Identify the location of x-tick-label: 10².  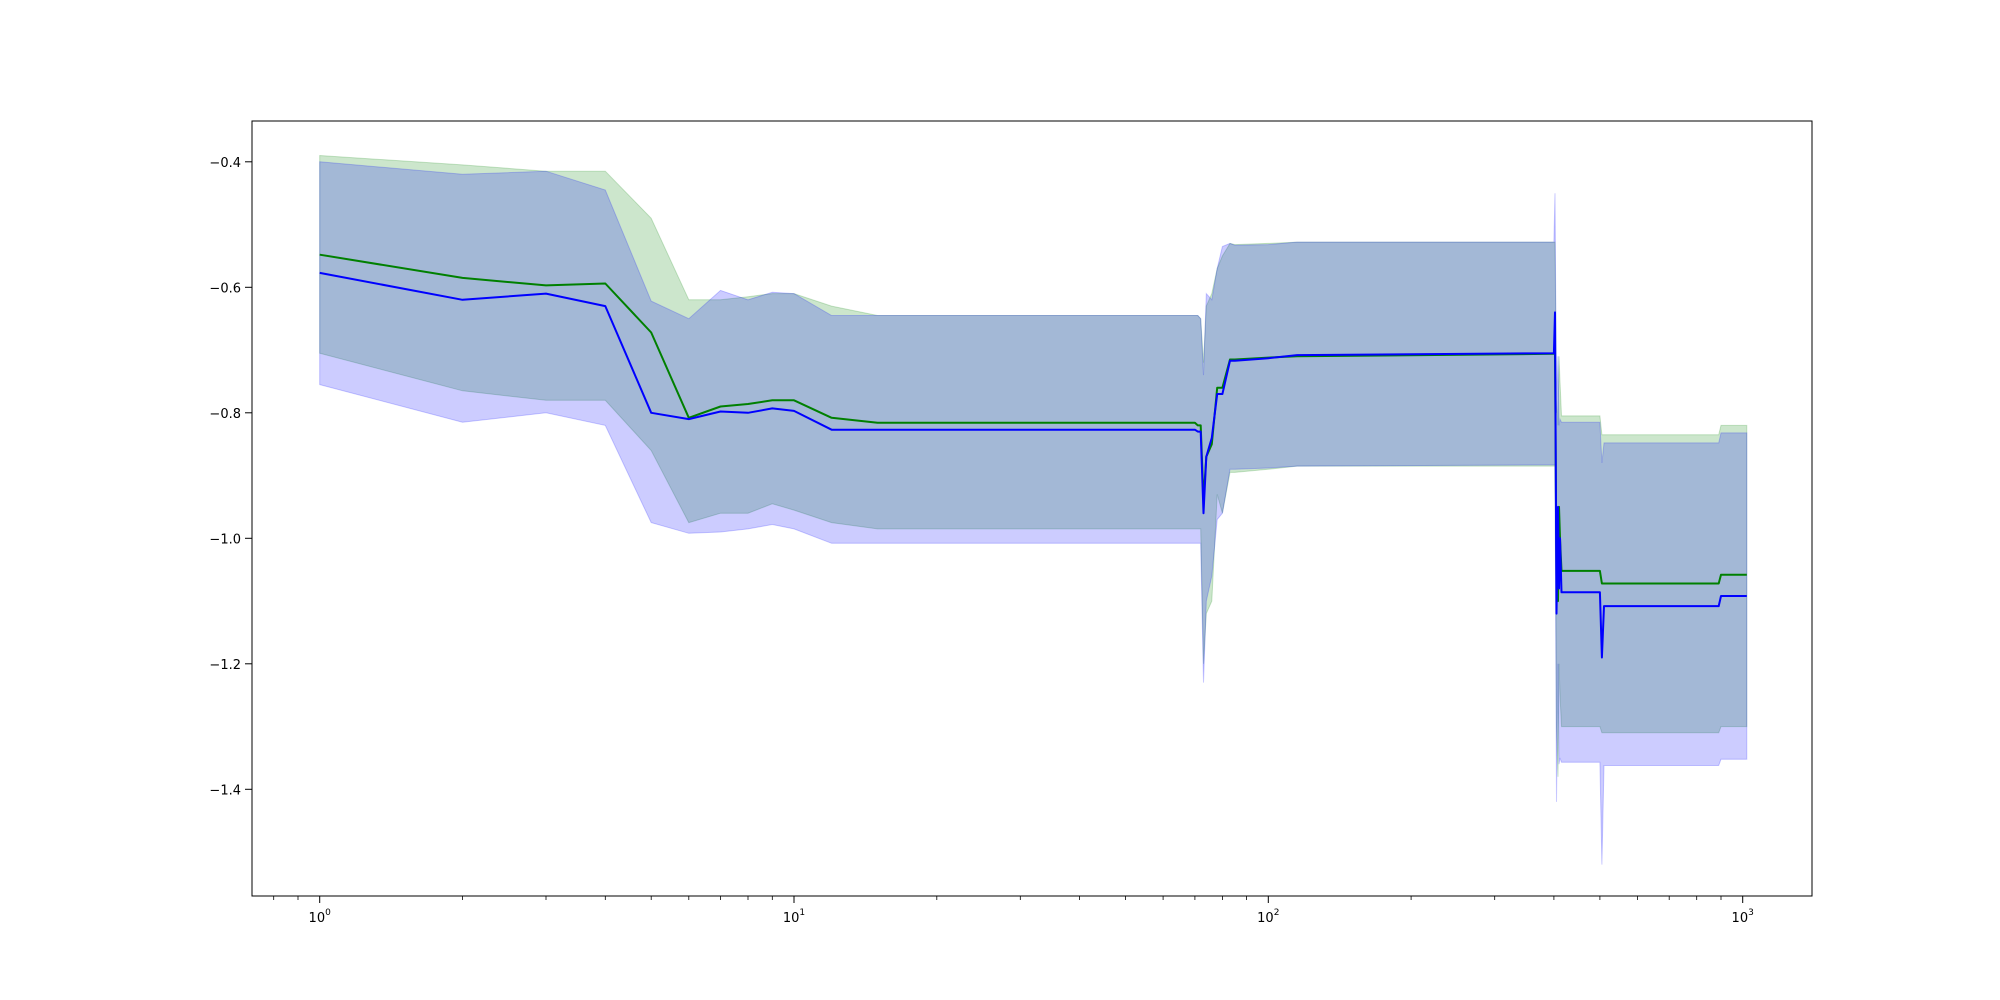
(1268, 917).